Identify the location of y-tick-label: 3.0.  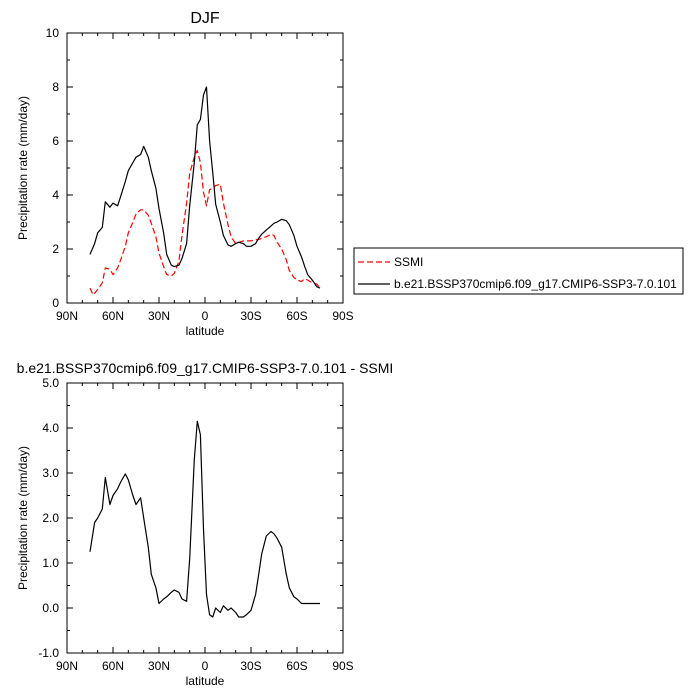
(50, 473).